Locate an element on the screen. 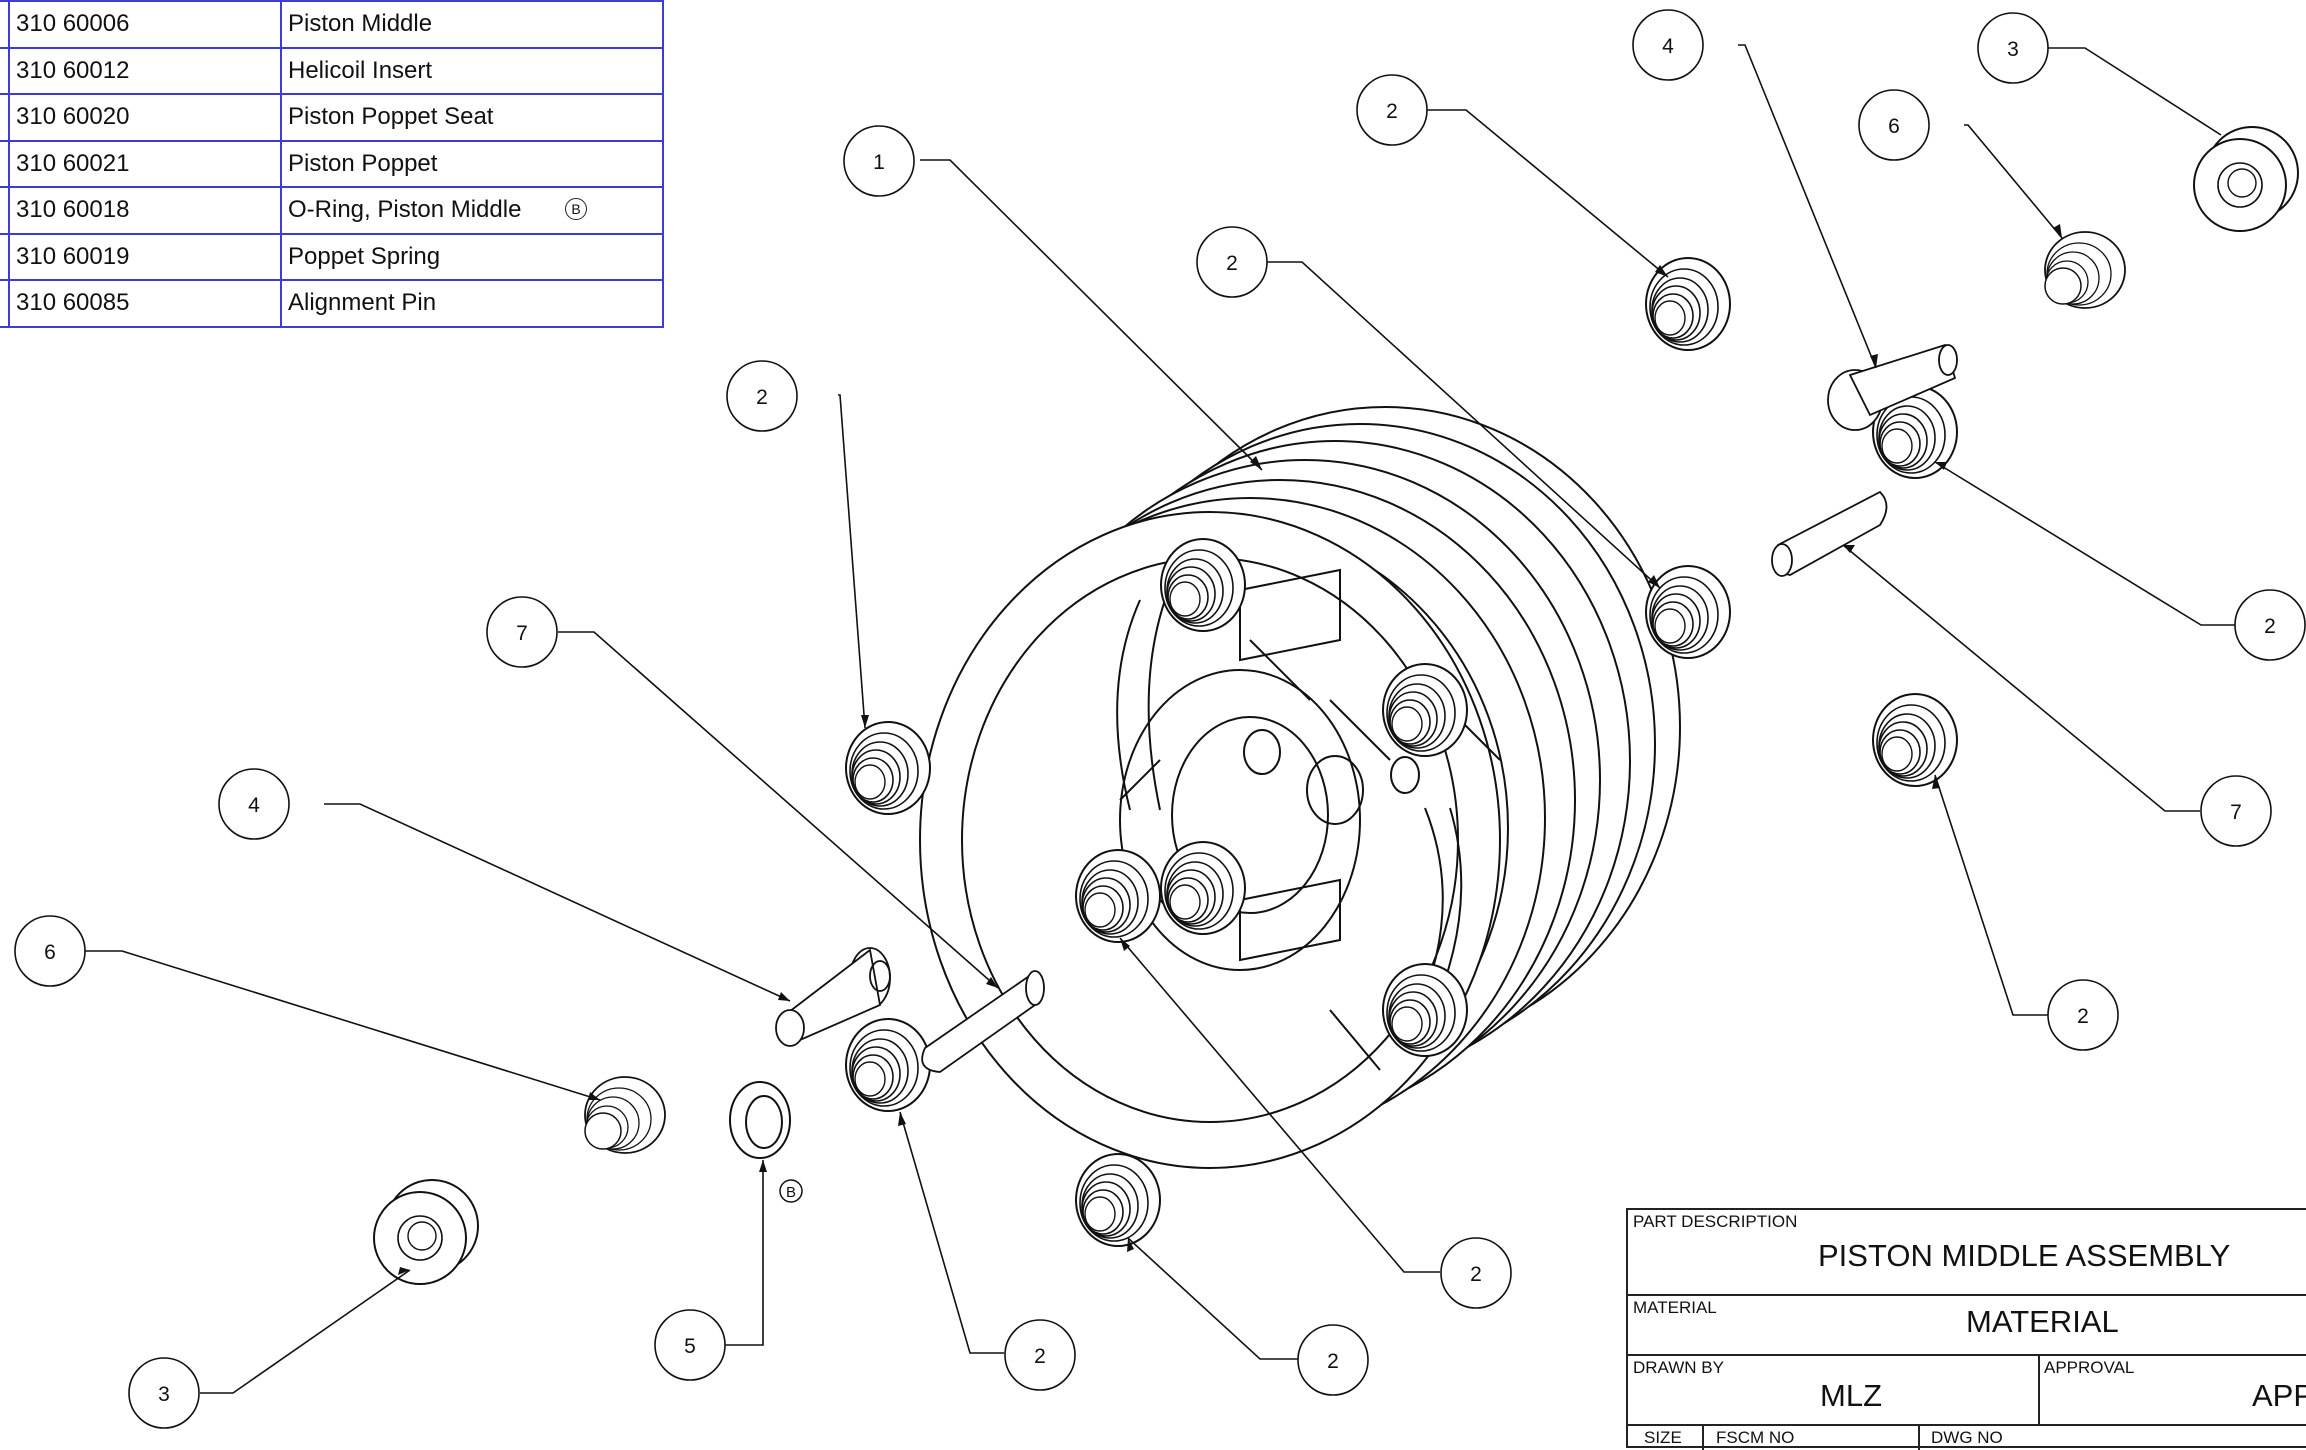 The image size is (2306, 1450). part-description-value: PISTON MIDDLE ASSEMBLY is located at coordinates (2024, 1255).